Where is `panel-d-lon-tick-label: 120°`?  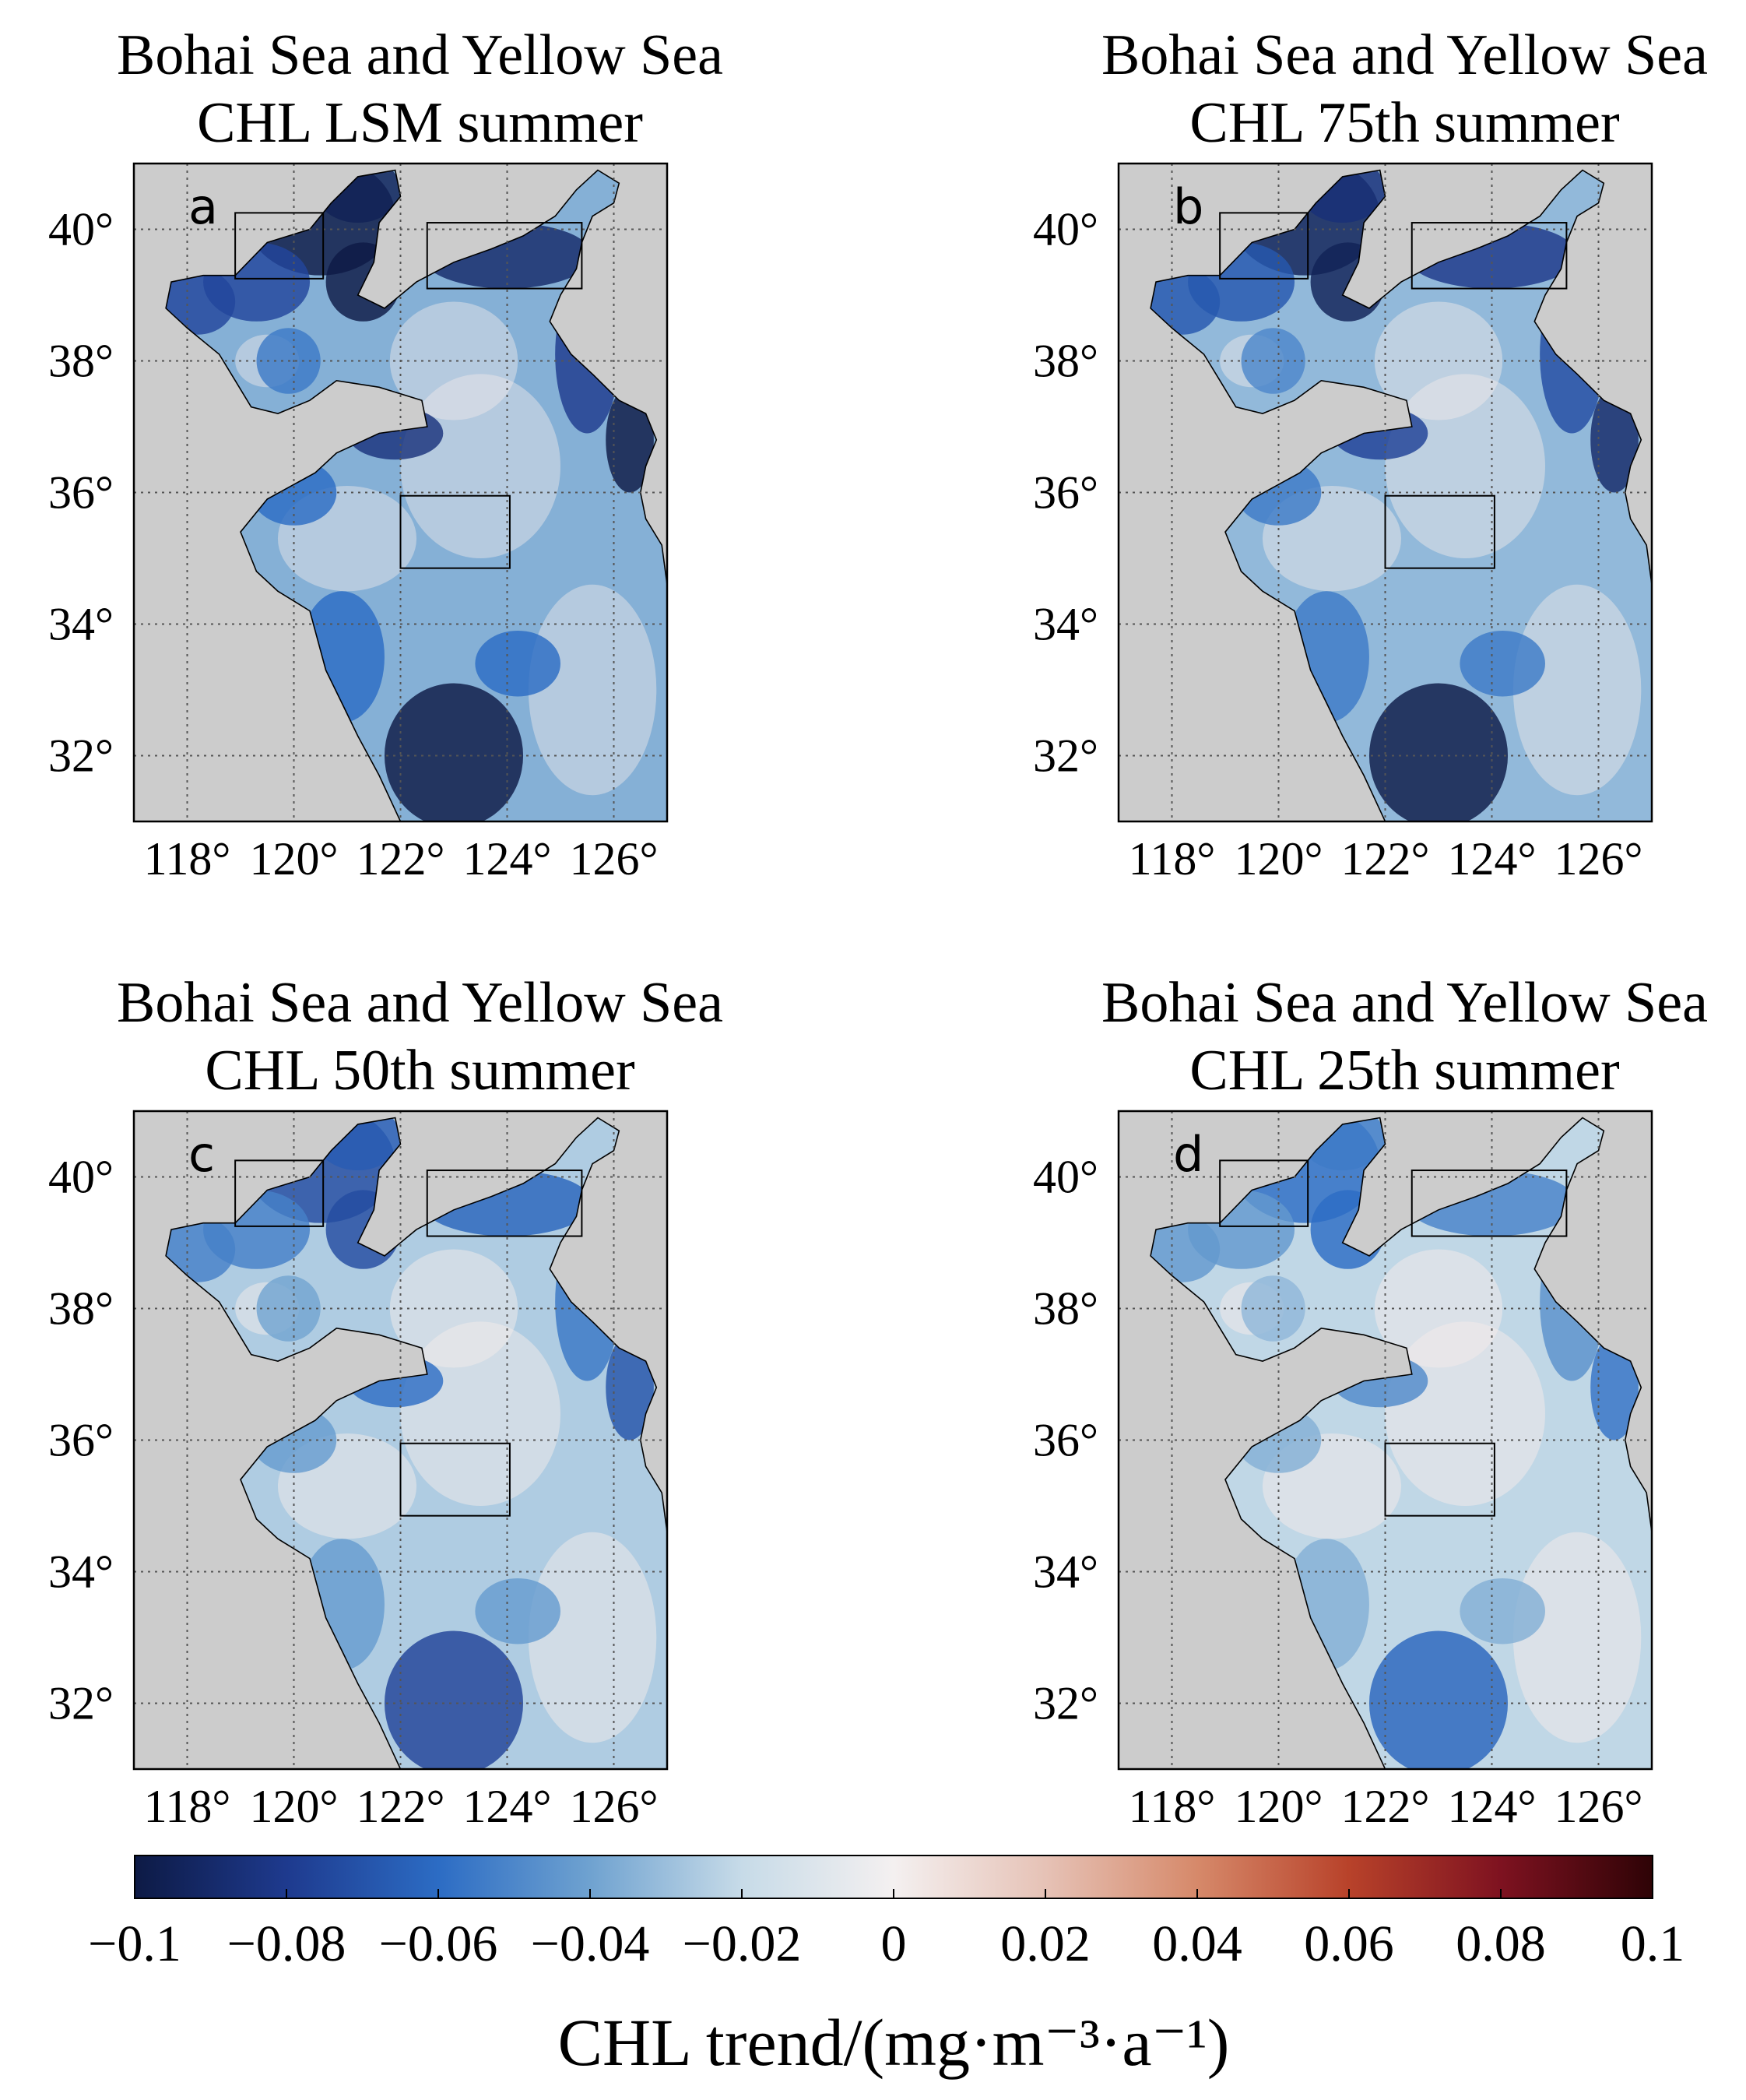
panel-d-lon-tick-label: 120° is located at coordinates (1279, 1806).